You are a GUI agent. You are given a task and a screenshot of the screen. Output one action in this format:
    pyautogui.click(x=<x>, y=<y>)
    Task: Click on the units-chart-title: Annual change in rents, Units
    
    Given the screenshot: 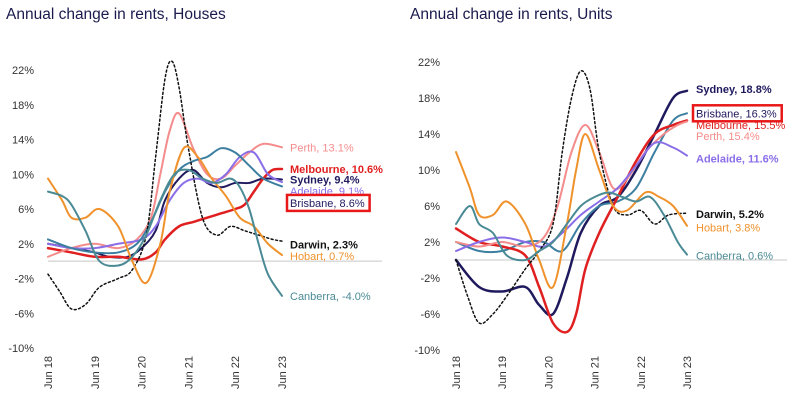 What is the action you would take?
    pyautogui.click(x=511, y=14)
    